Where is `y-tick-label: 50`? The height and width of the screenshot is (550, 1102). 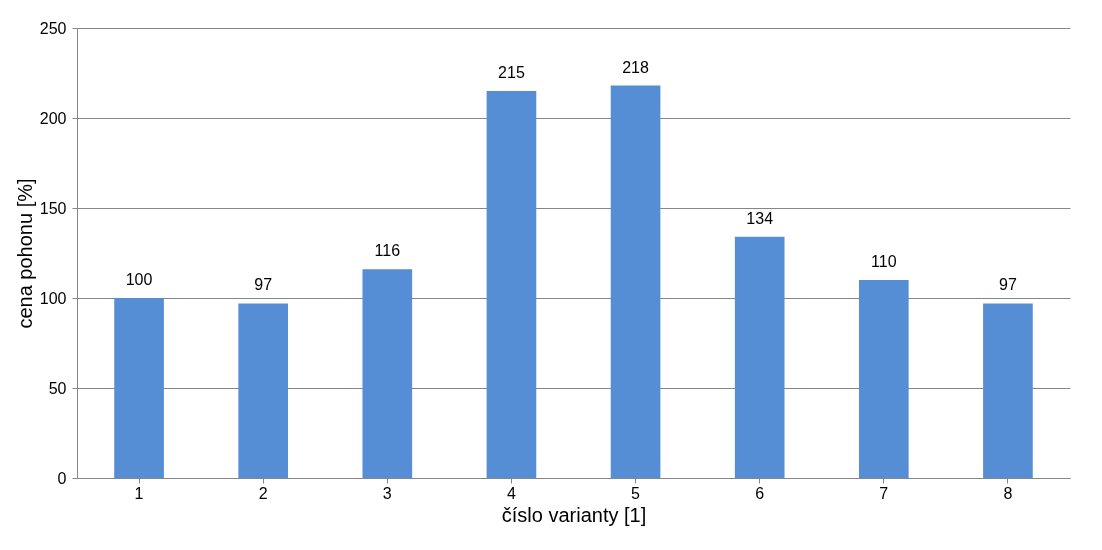
y-tick-label: 50 is located at coordinates (57, 388).